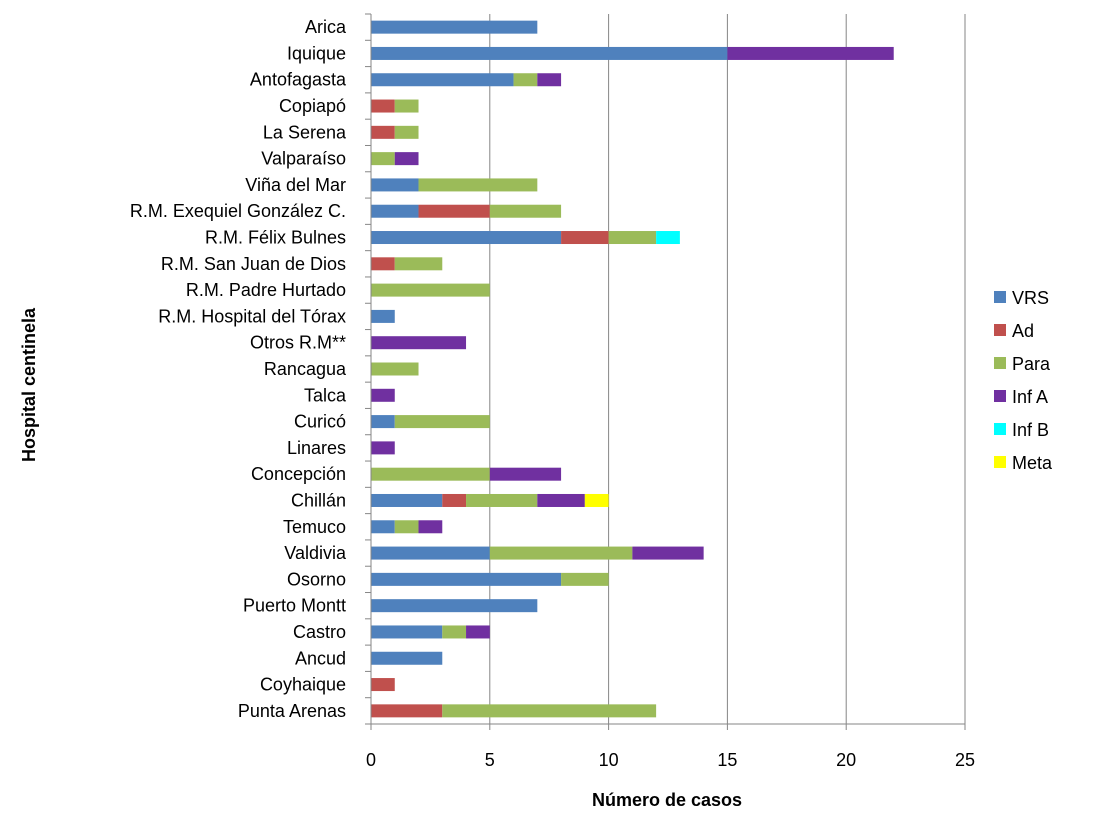 The height and width of the screenshot is (838, 1093). Describe the element at coordinates (667, 800) in the screenshot. I see `x-axis-title: Número de casos` at that location.